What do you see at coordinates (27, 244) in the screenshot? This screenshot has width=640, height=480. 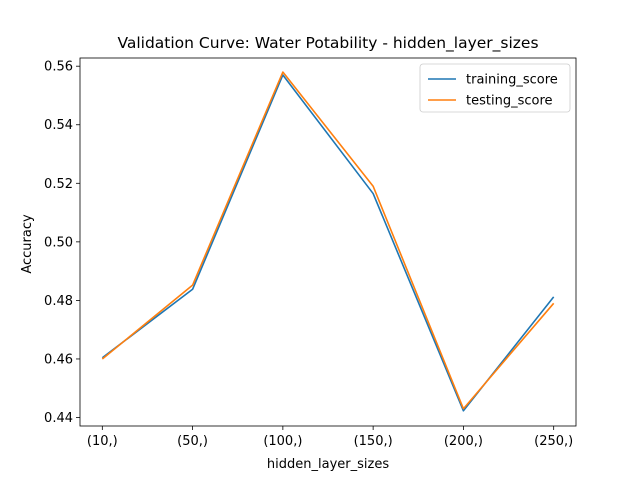 I see `y-axis-label: Accuracy` at bounding box center [27, 244].